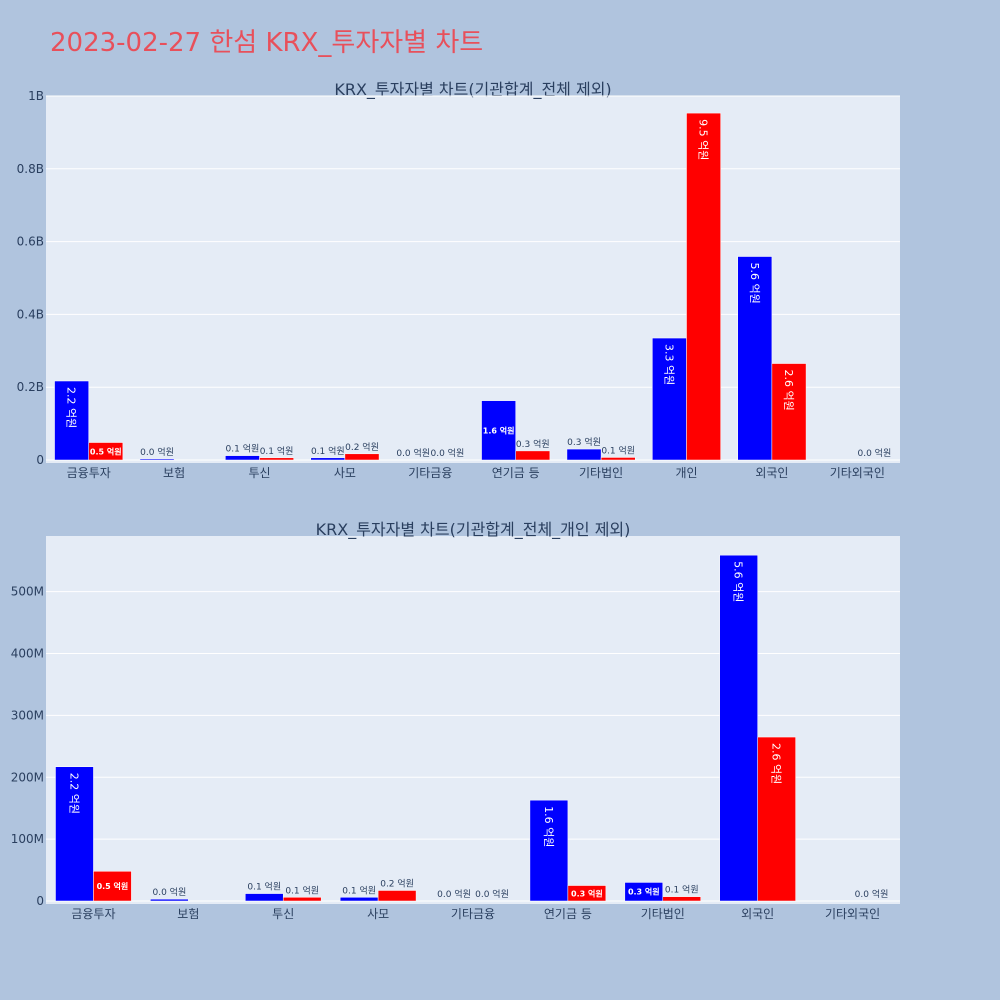 The image size is (1000, 1000). I want to click on y-tick-label: 0.4B, so click(30, 314).